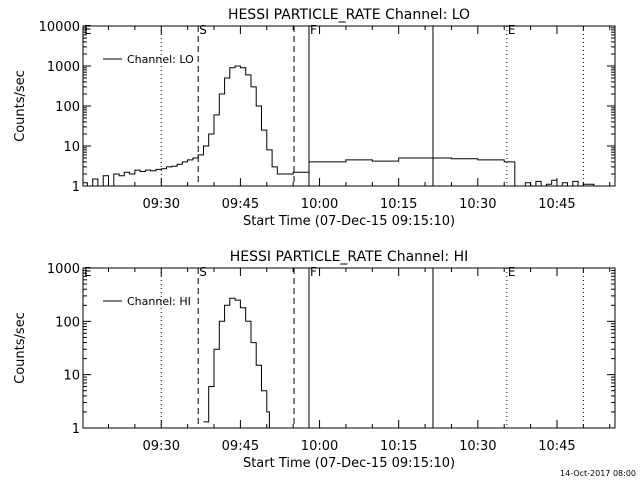  I want to click on event-marker-label-0: S, so click(203, 30).